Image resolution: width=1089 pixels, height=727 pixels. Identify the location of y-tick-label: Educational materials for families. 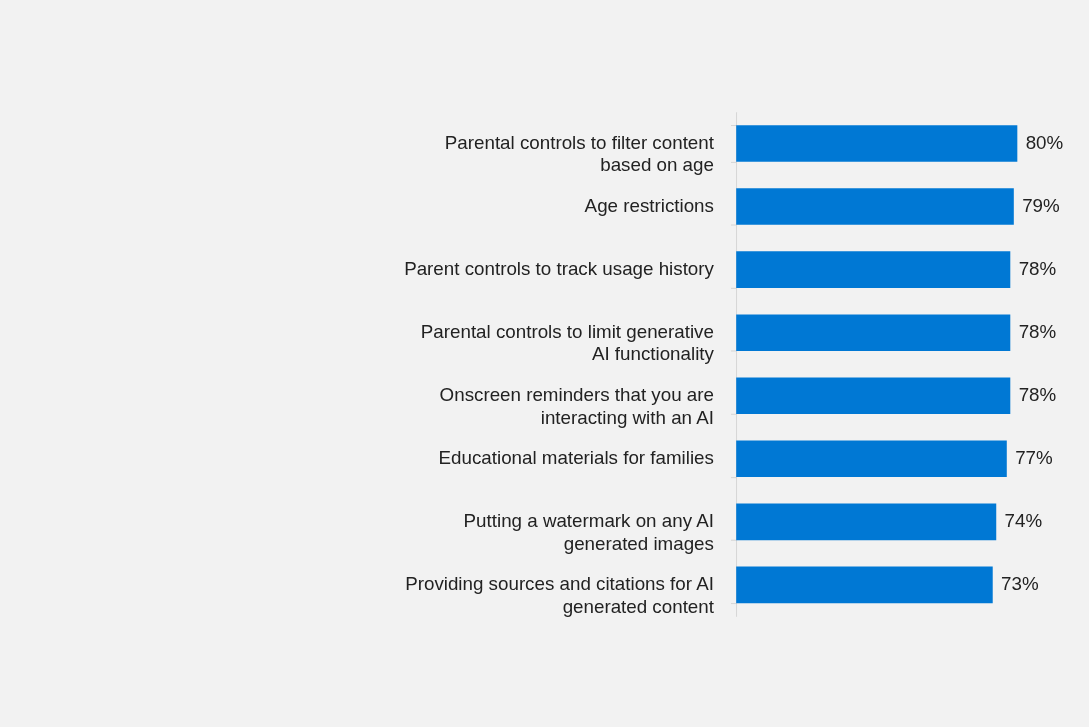
(576, 458).